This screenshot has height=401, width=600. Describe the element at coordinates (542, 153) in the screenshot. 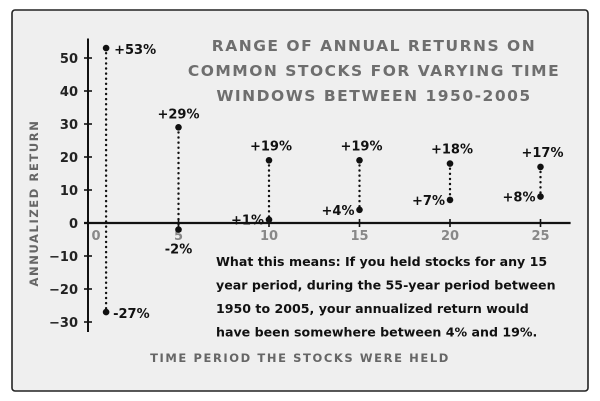

I see `high-data-label: +17%` at that location.